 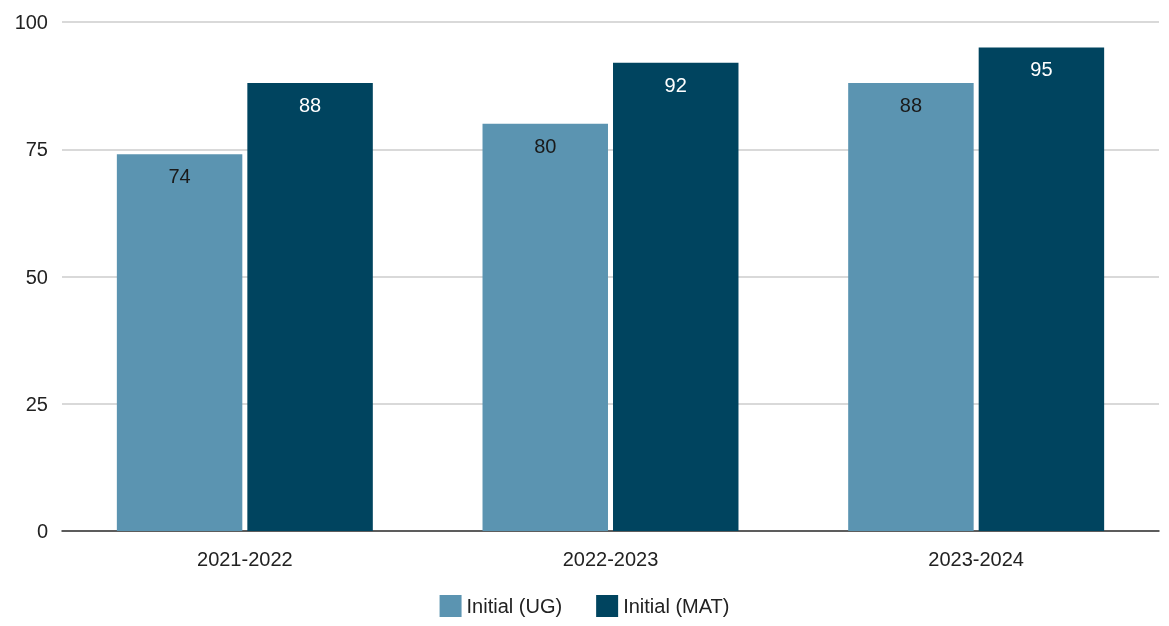 I want to click on data-label: 74, so click(x=179, y=176).